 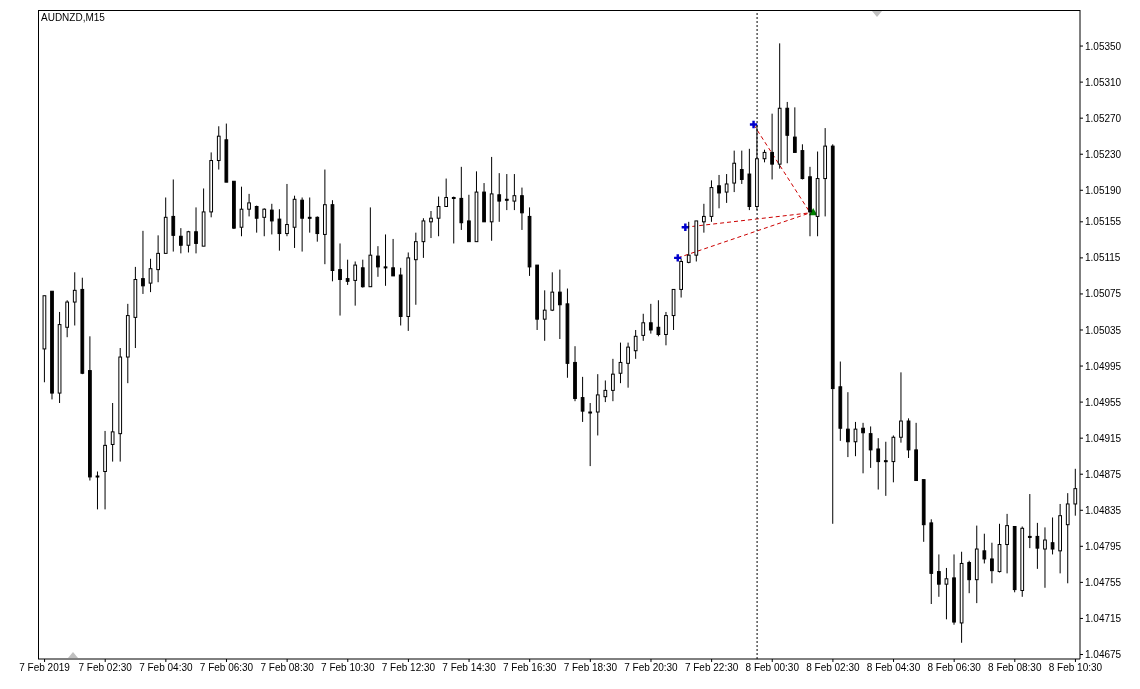 I want to click on y-tick-label: 1.05230, so click(x=1103, y=154).